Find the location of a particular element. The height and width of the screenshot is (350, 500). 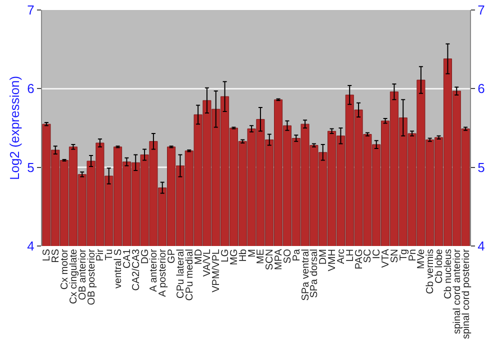

x-tick-label: DM is located at coordinates (324, 257).